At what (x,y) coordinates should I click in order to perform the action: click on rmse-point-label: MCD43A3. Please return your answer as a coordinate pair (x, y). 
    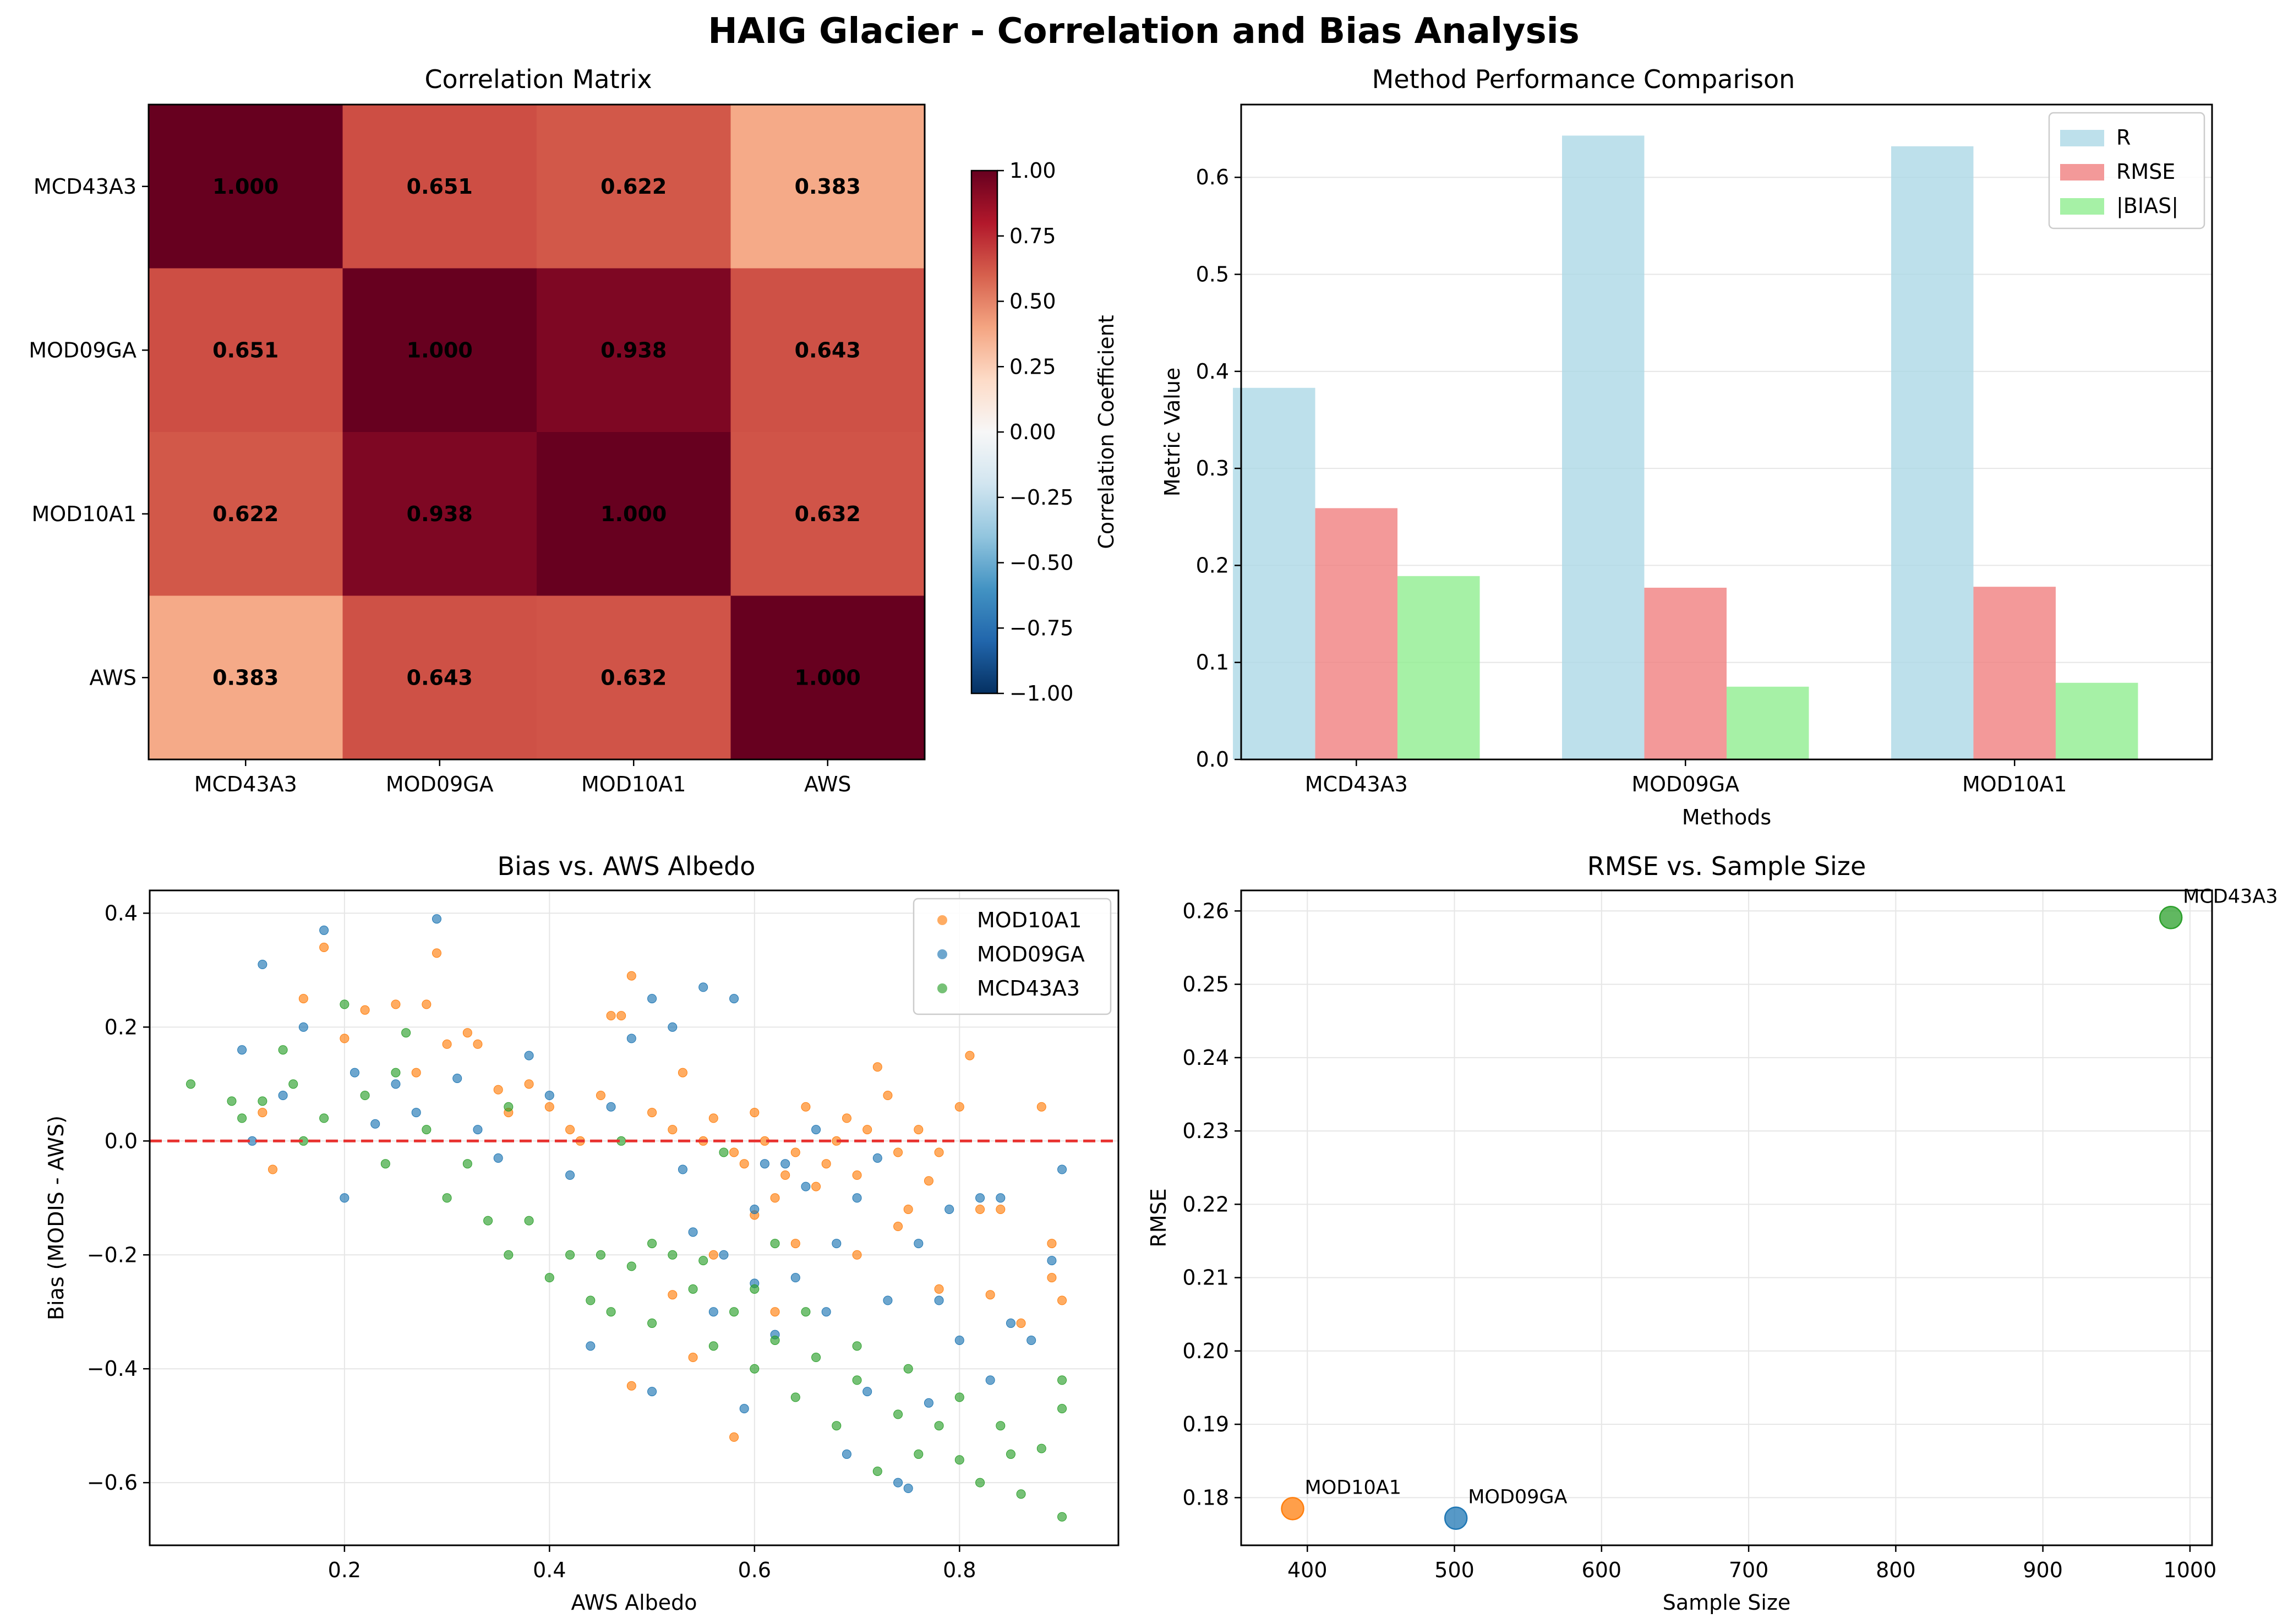
    Looking at the image, I should click on (2230, 896).